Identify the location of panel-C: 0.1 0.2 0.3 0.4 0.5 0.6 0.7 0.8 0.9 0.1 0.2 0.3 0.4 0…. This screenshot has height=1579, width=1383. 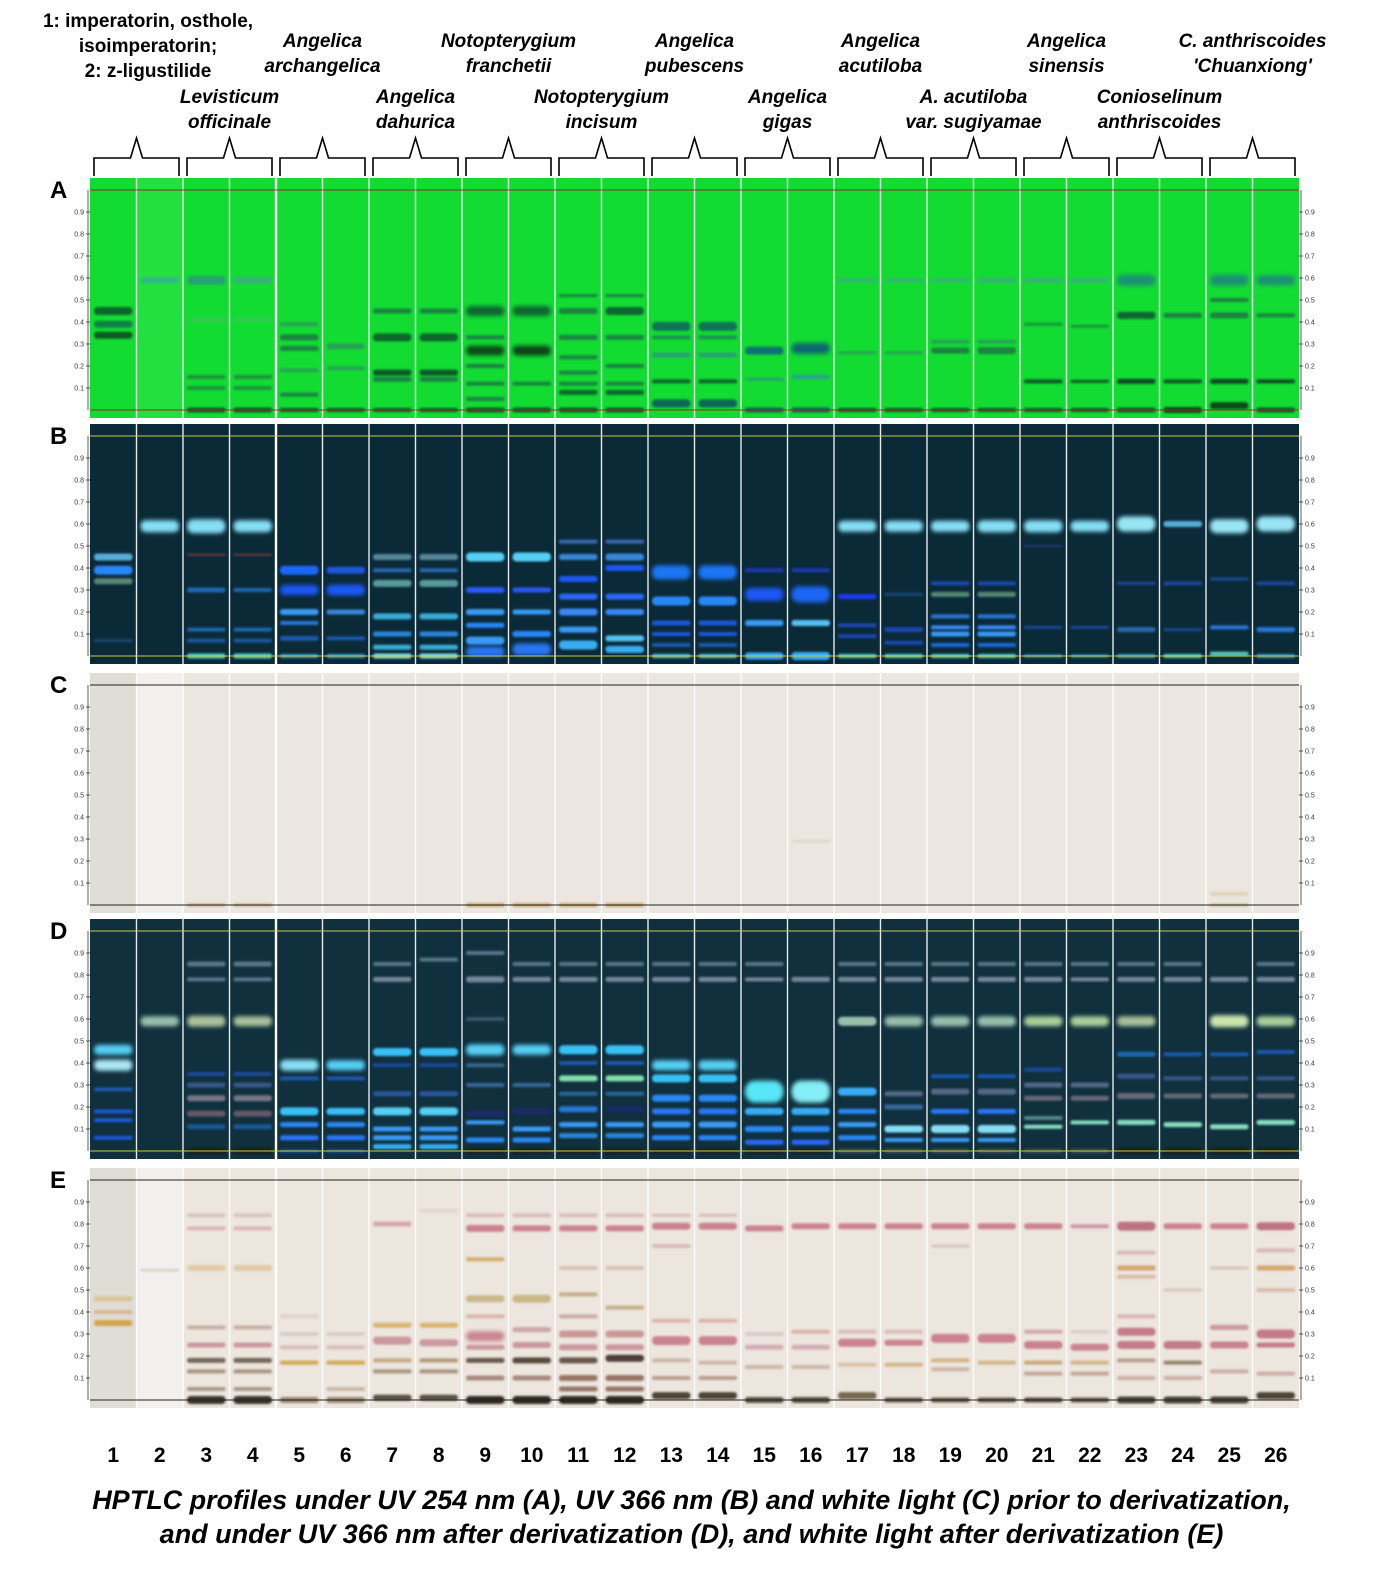
(682, 792).